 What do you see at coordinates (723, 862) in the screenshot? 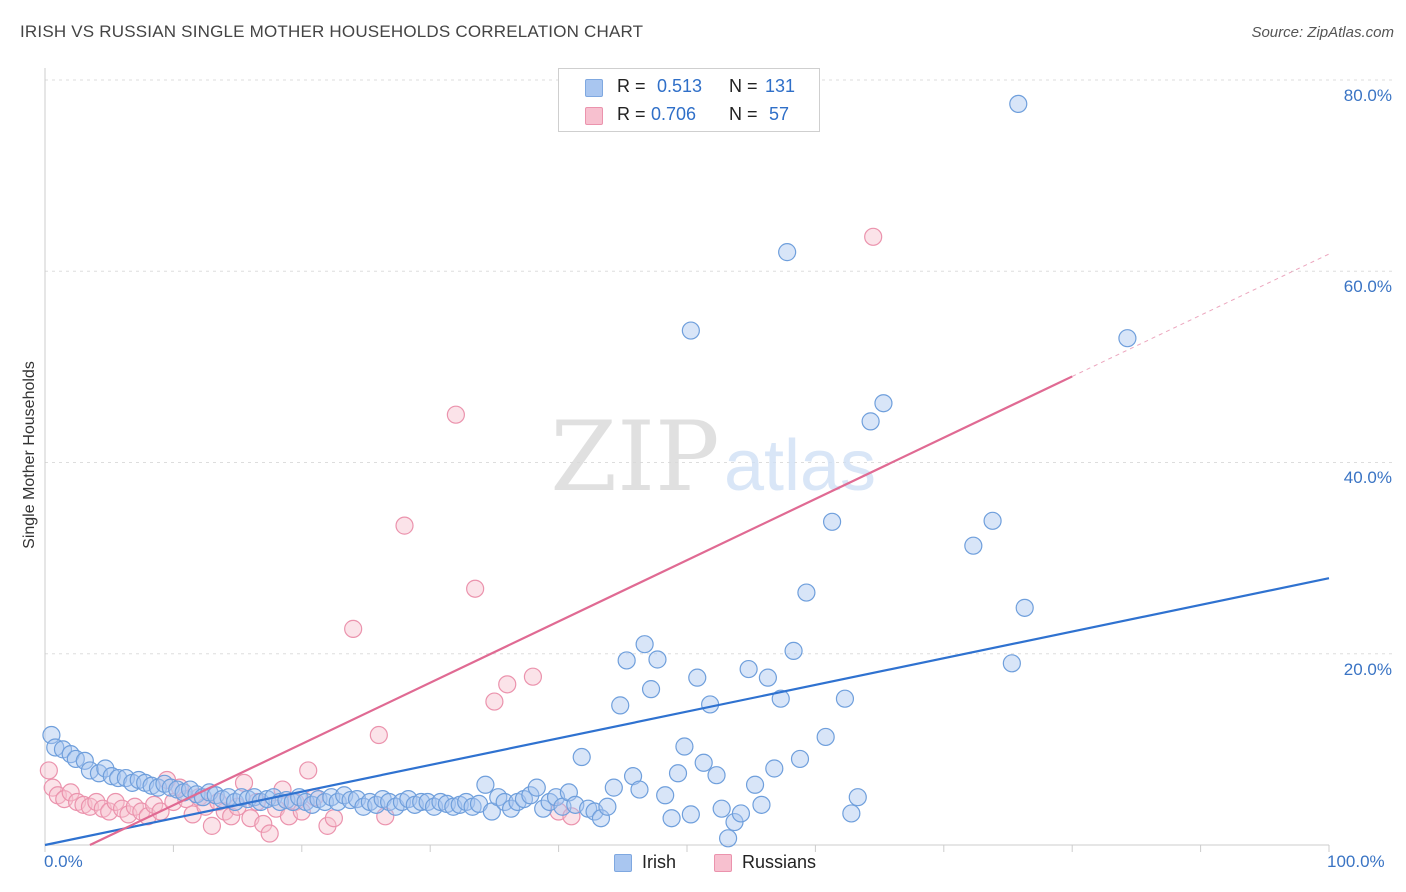
I see `legend-russians-swatch` at bounding box center [723, 862].